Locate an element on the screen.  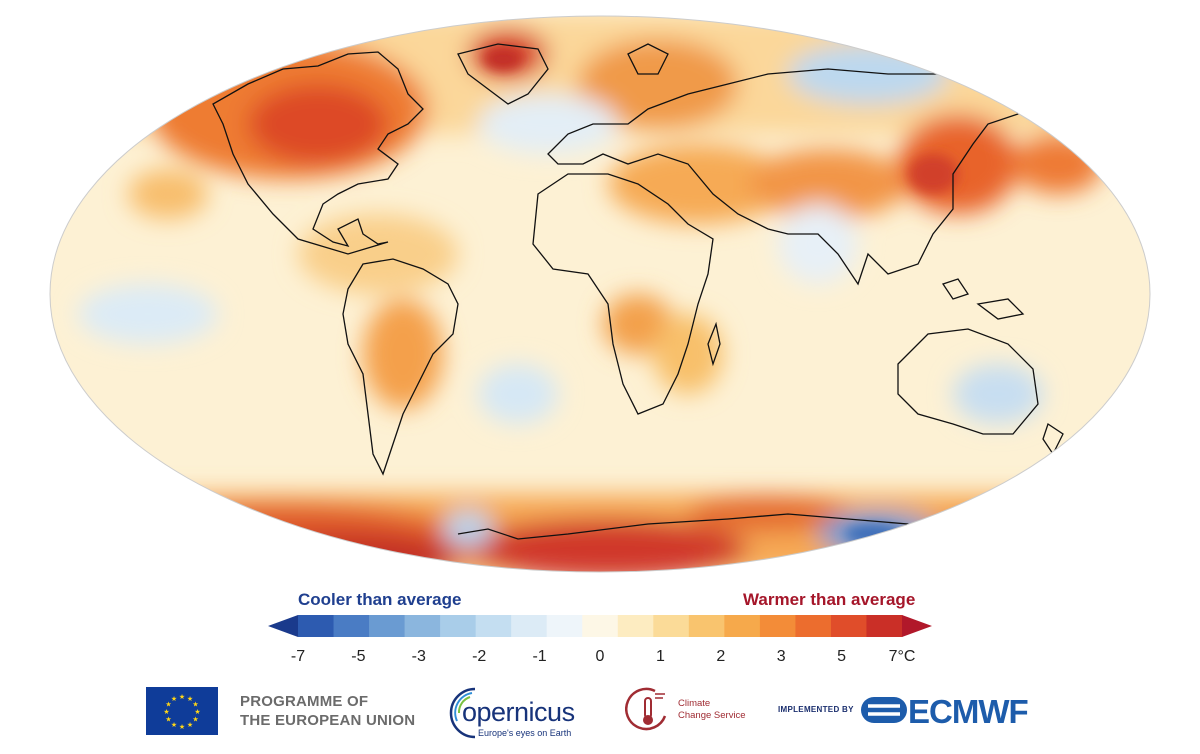
colorbar-tick-label: 1 is located at coordinates (660, 656).